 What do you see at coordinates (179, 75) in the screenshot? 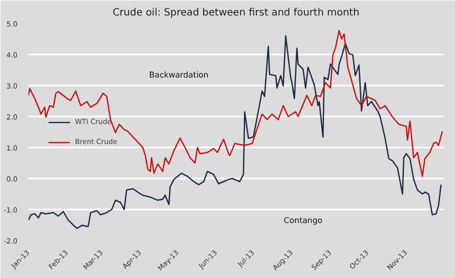
I see `annotation: Backwardation` at bounding box center [179, 75].